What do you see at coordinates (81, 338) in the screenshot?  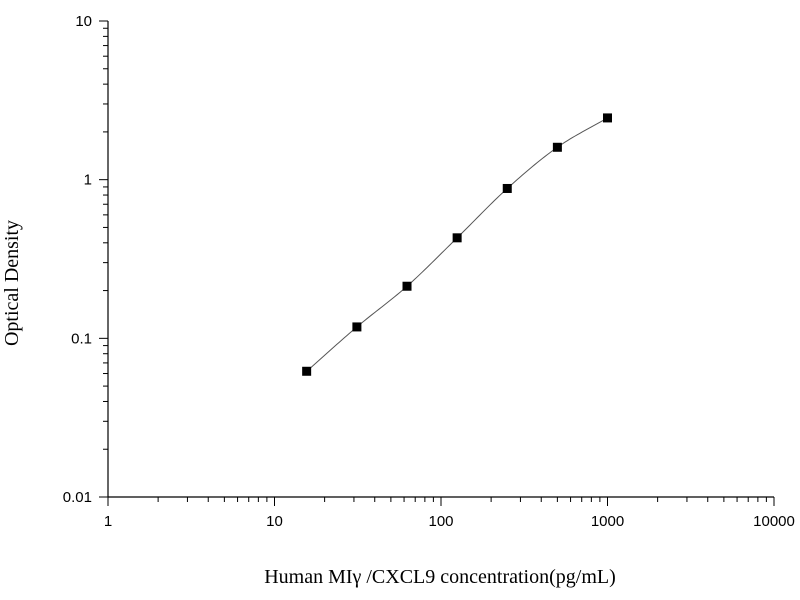 I see `y-tick-label: 0.1` at bounding box center [81, 338].